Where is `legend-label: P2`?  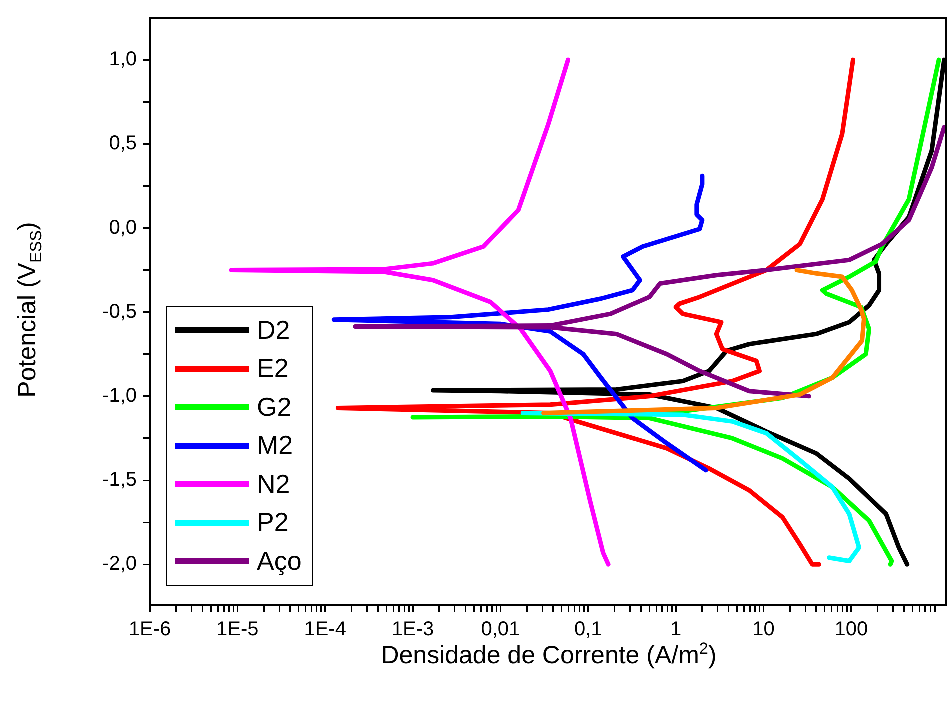 legend-label: P2 is located at coordinates (273, 522).